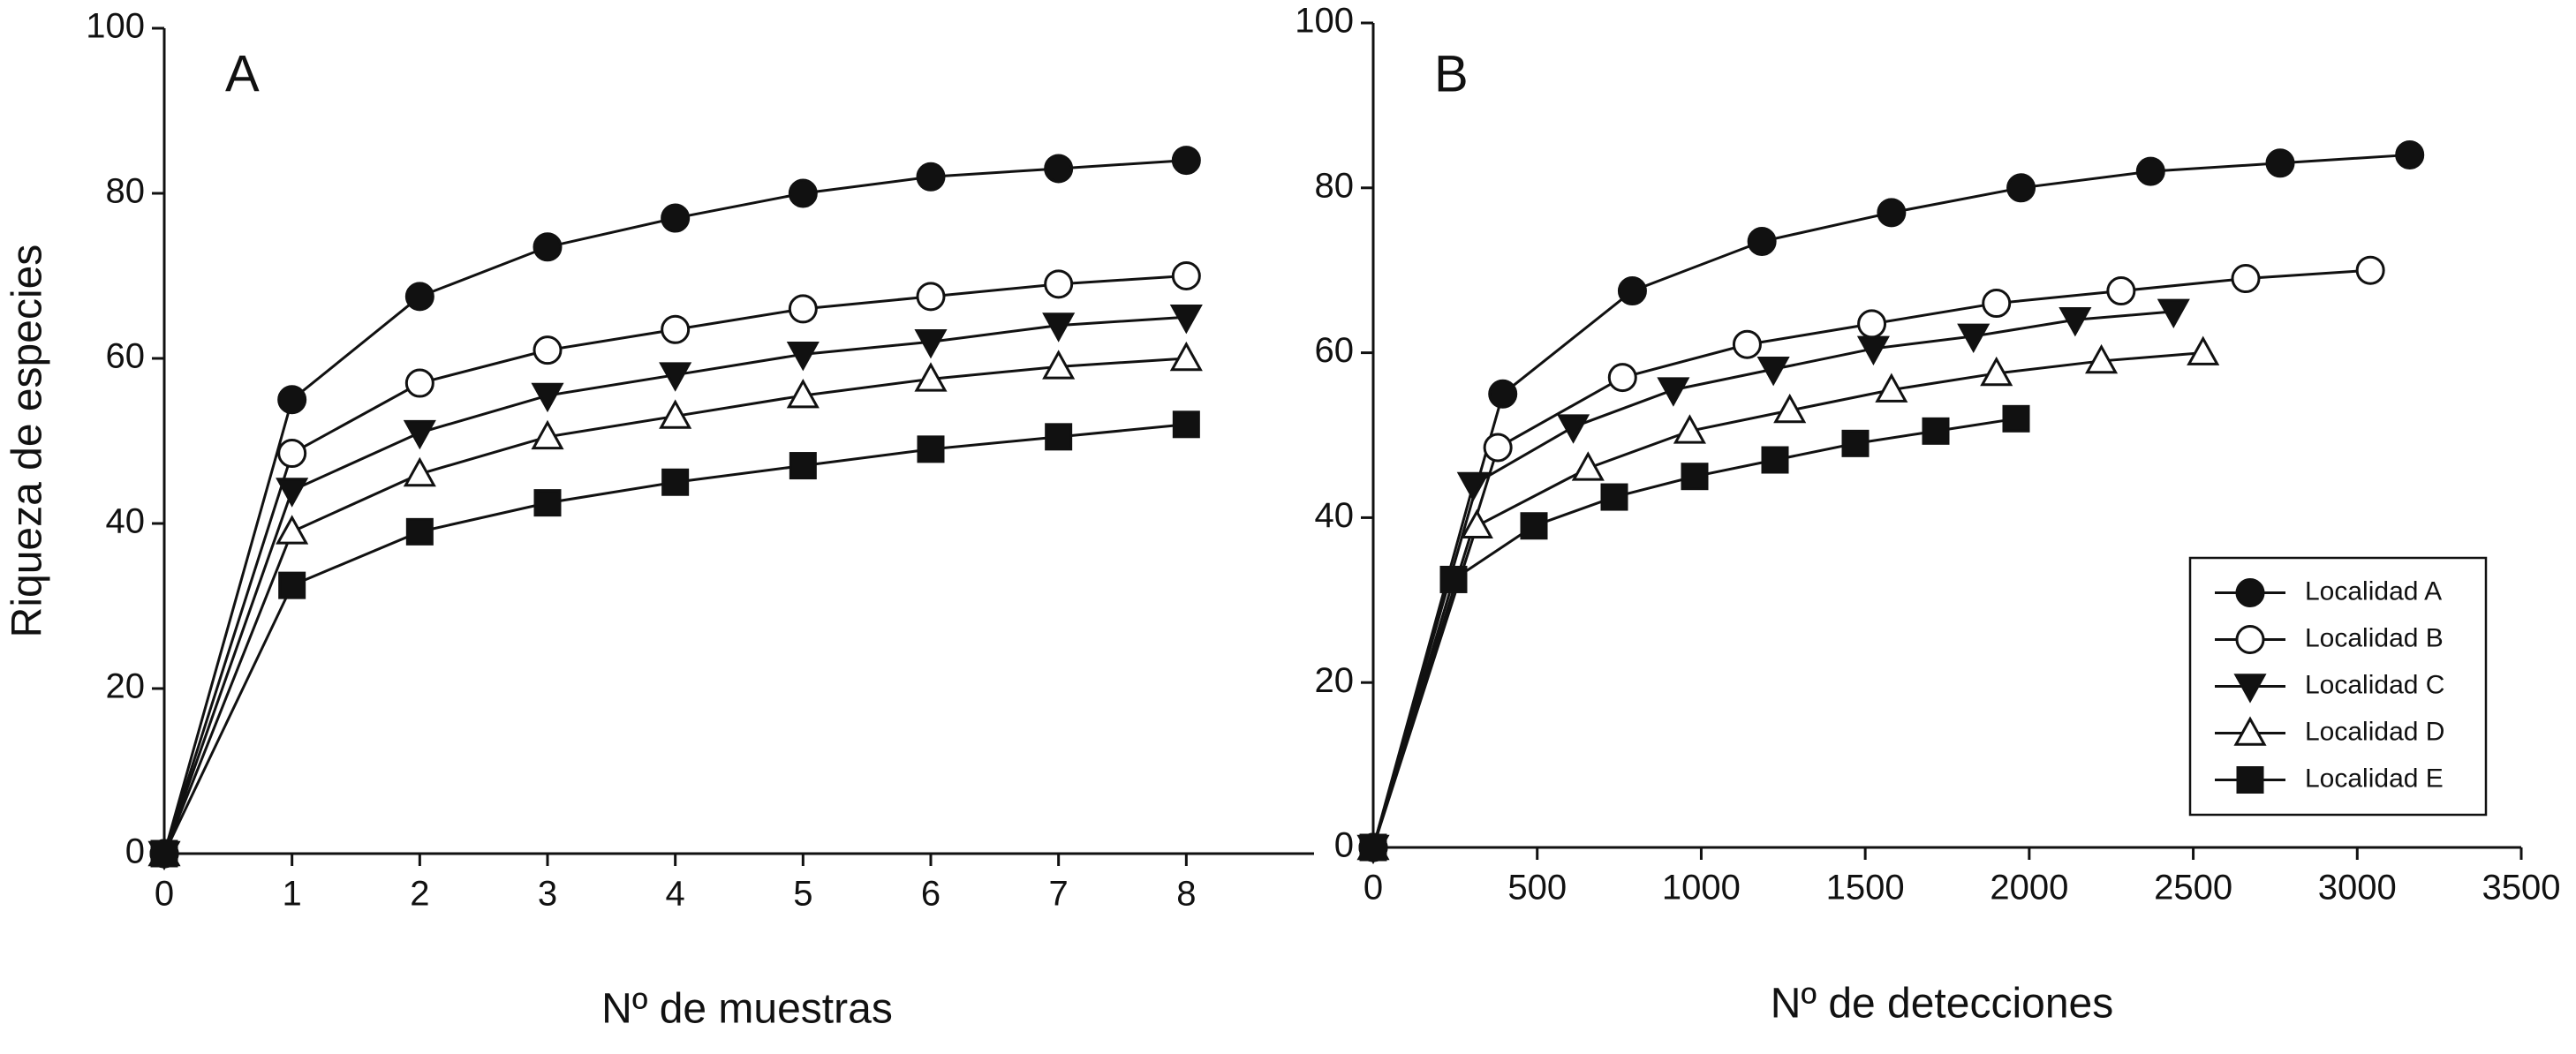 The height and width of the screenshot is (1054, 2576). I want to click on panel-label: B, so click(1451, 73).